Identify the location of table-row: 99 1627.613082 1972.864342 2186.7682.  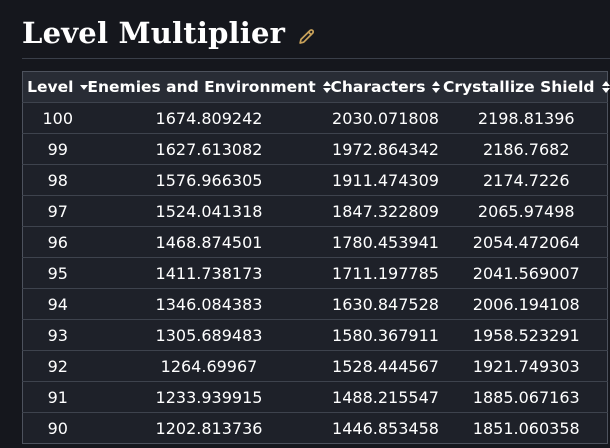
(315, 149).